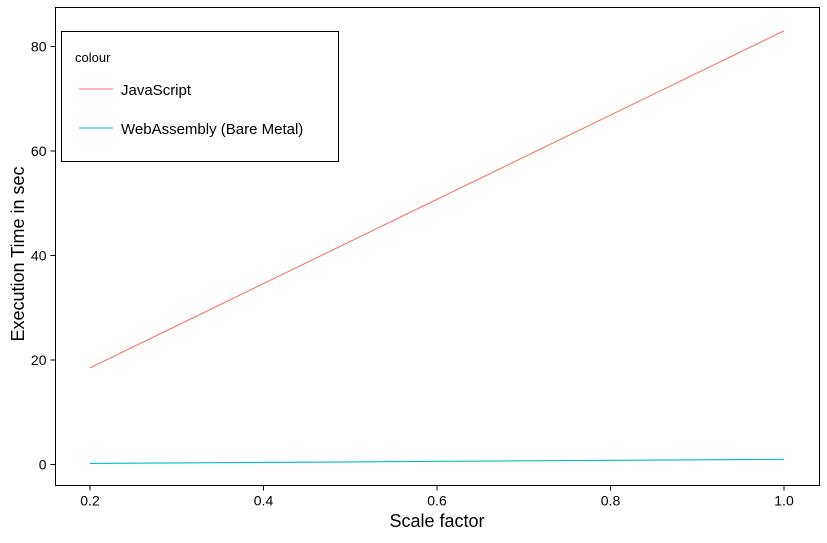 This screenshot has height=543, width=827. Describe the element at coordinates (784, 501) in the screenshot. I see `x-tick-label: 1.0` at that location.